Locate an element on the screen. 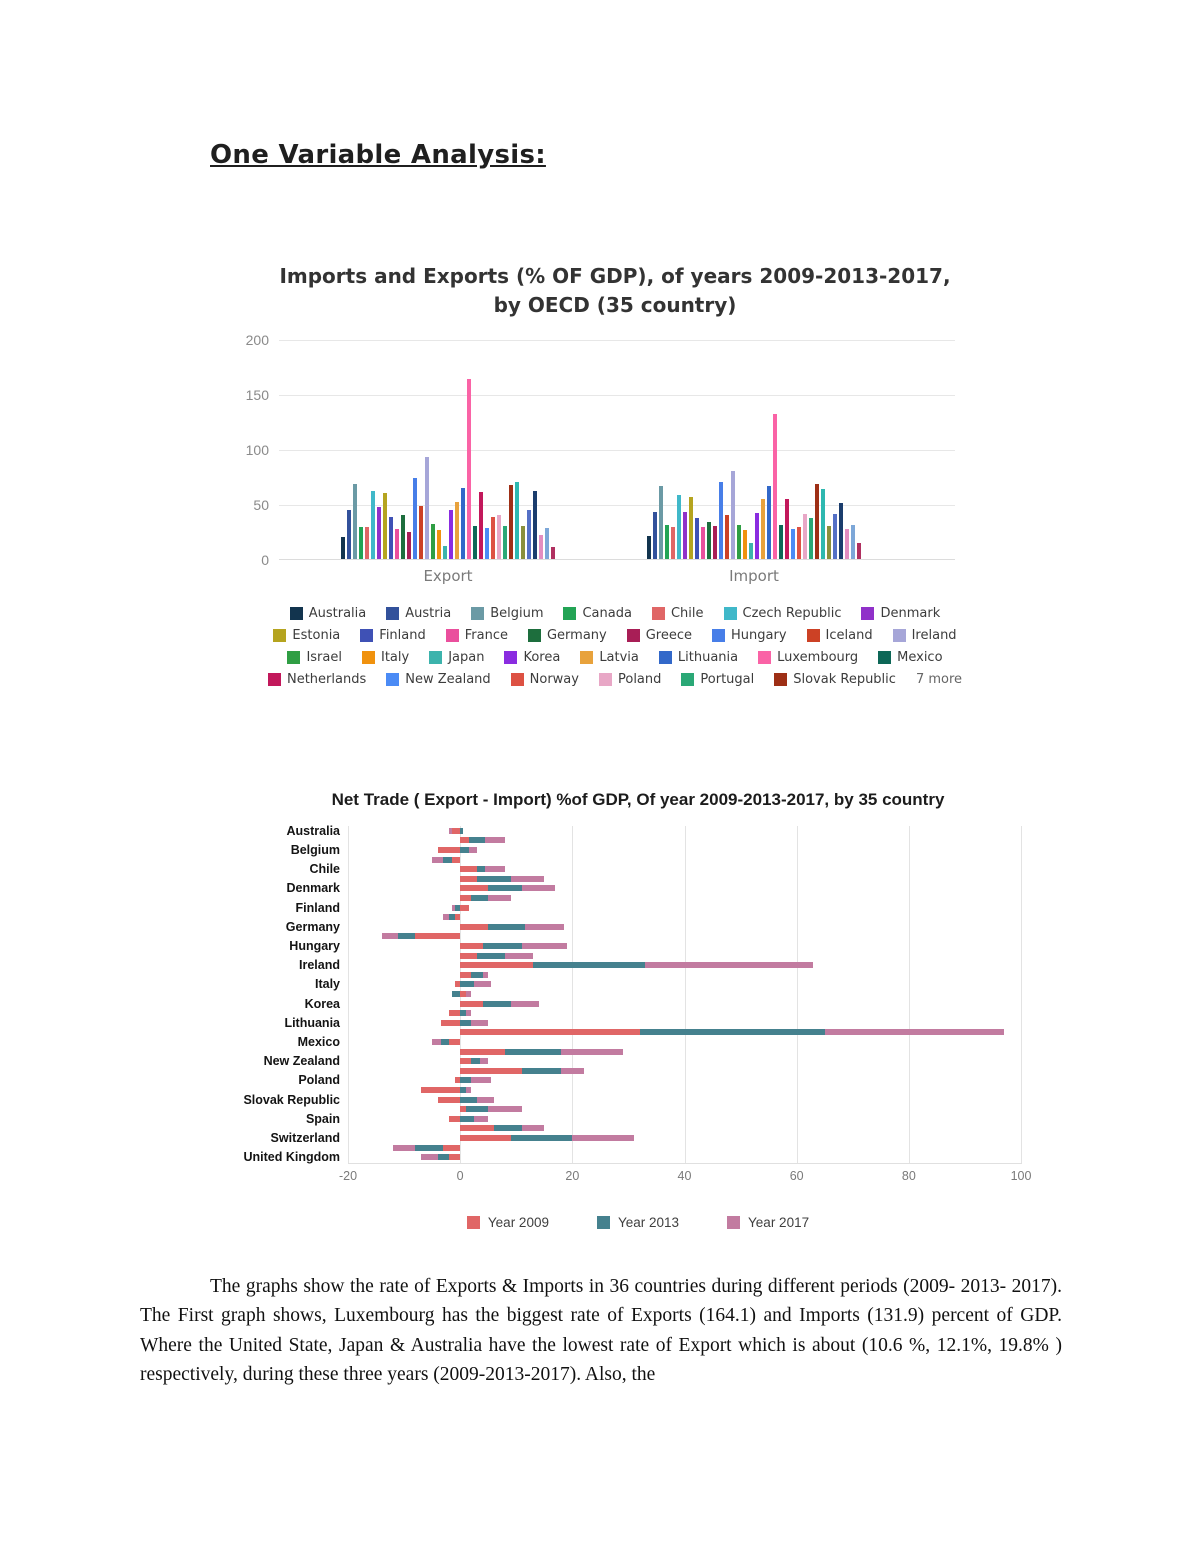 The height and width of the screenshot is (1553, 1200). legend-item: Denmark is located at coordinates (900, 613).